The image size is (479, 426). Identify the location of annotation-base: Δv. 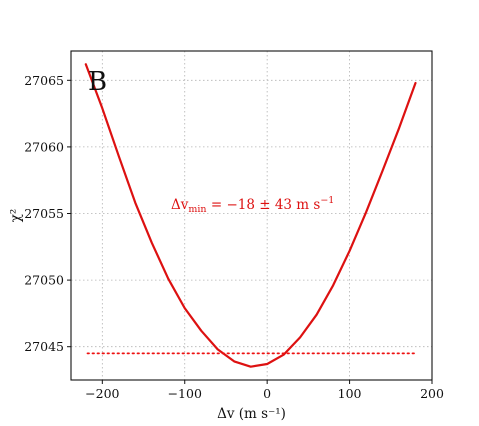
(180, 205).